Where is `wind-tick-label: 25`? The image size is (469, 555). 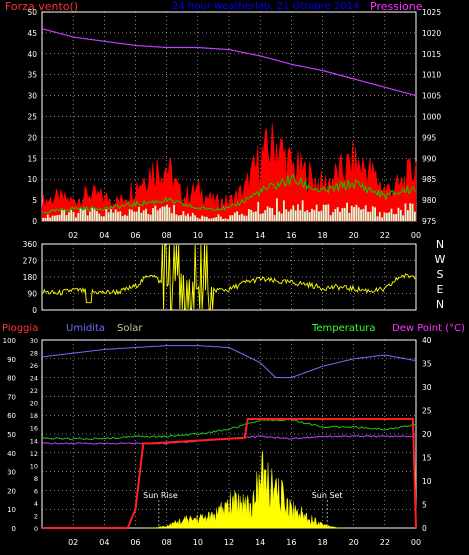
wind-tick-label: 25 is located at coordinates (32, 117).